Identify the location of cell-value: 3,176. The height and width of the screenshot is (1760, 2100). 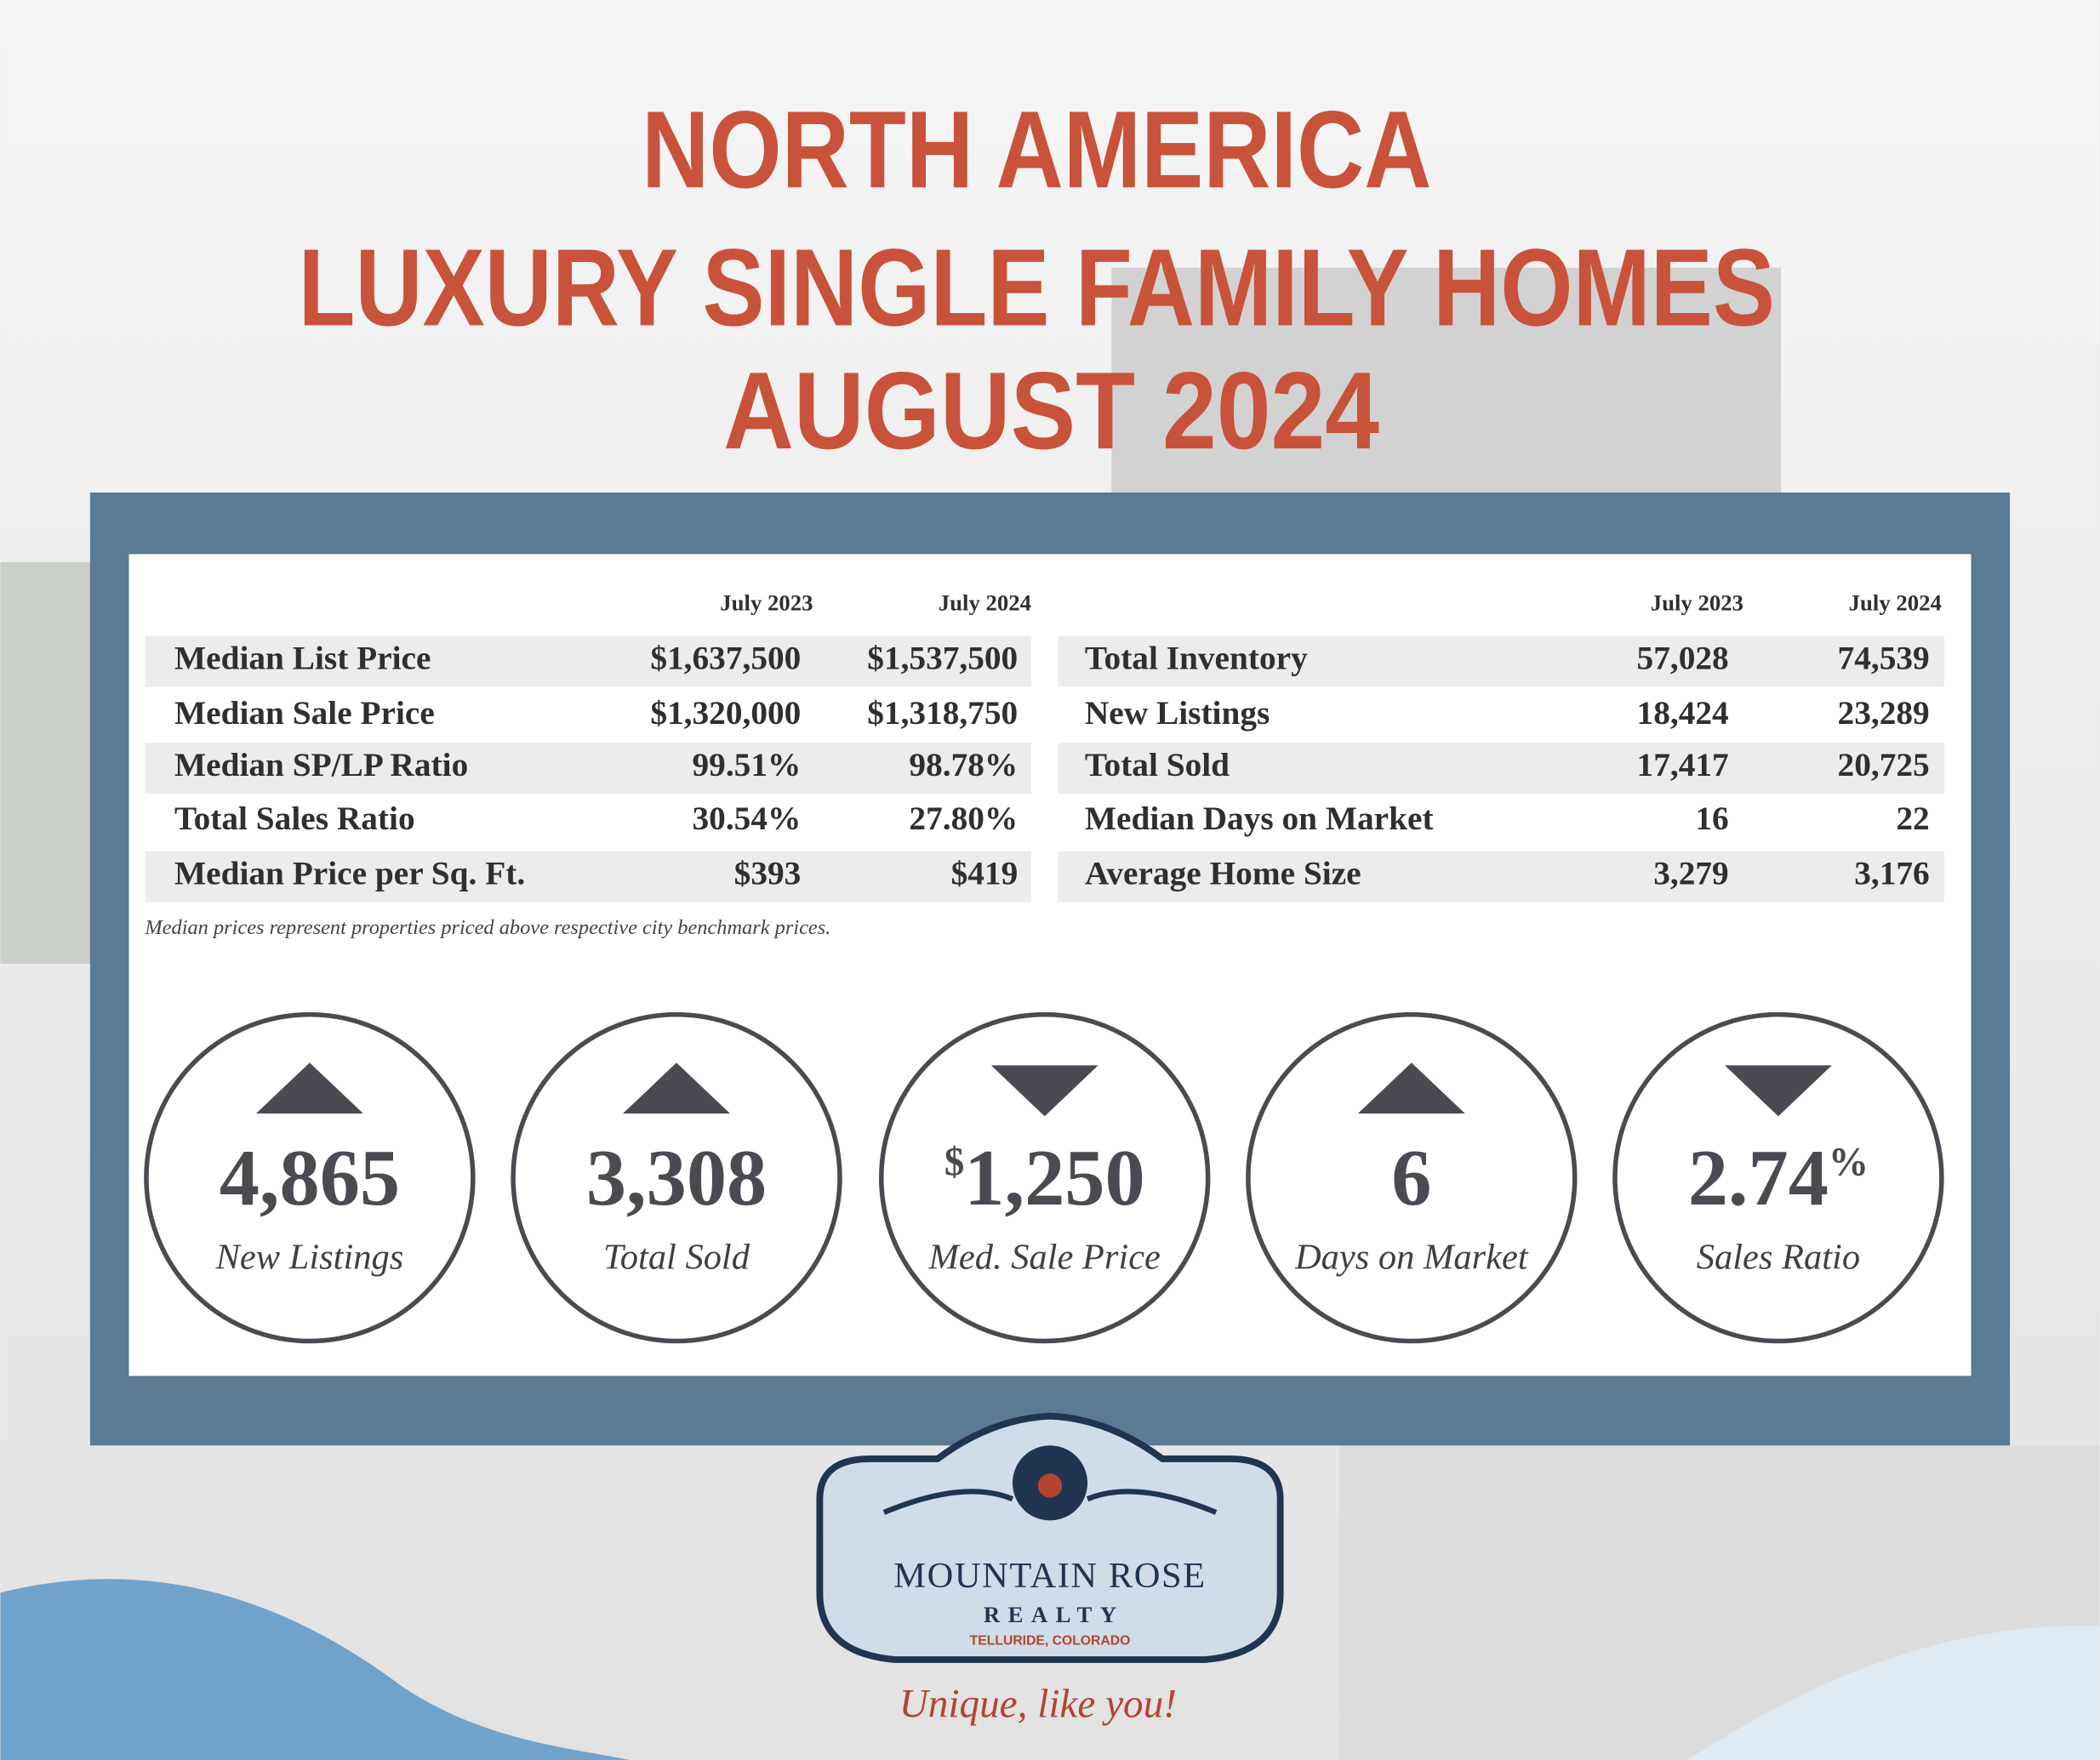
(1892, 873).